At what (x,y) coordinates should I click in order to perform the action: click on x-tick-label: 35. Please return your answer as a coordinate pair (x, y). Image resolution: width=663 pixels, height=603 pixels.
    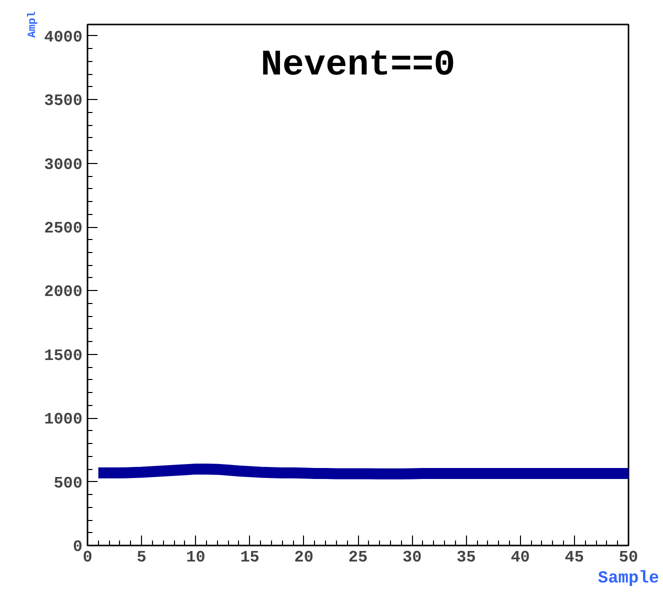
    Looking at the image, I should click on (466, 557).